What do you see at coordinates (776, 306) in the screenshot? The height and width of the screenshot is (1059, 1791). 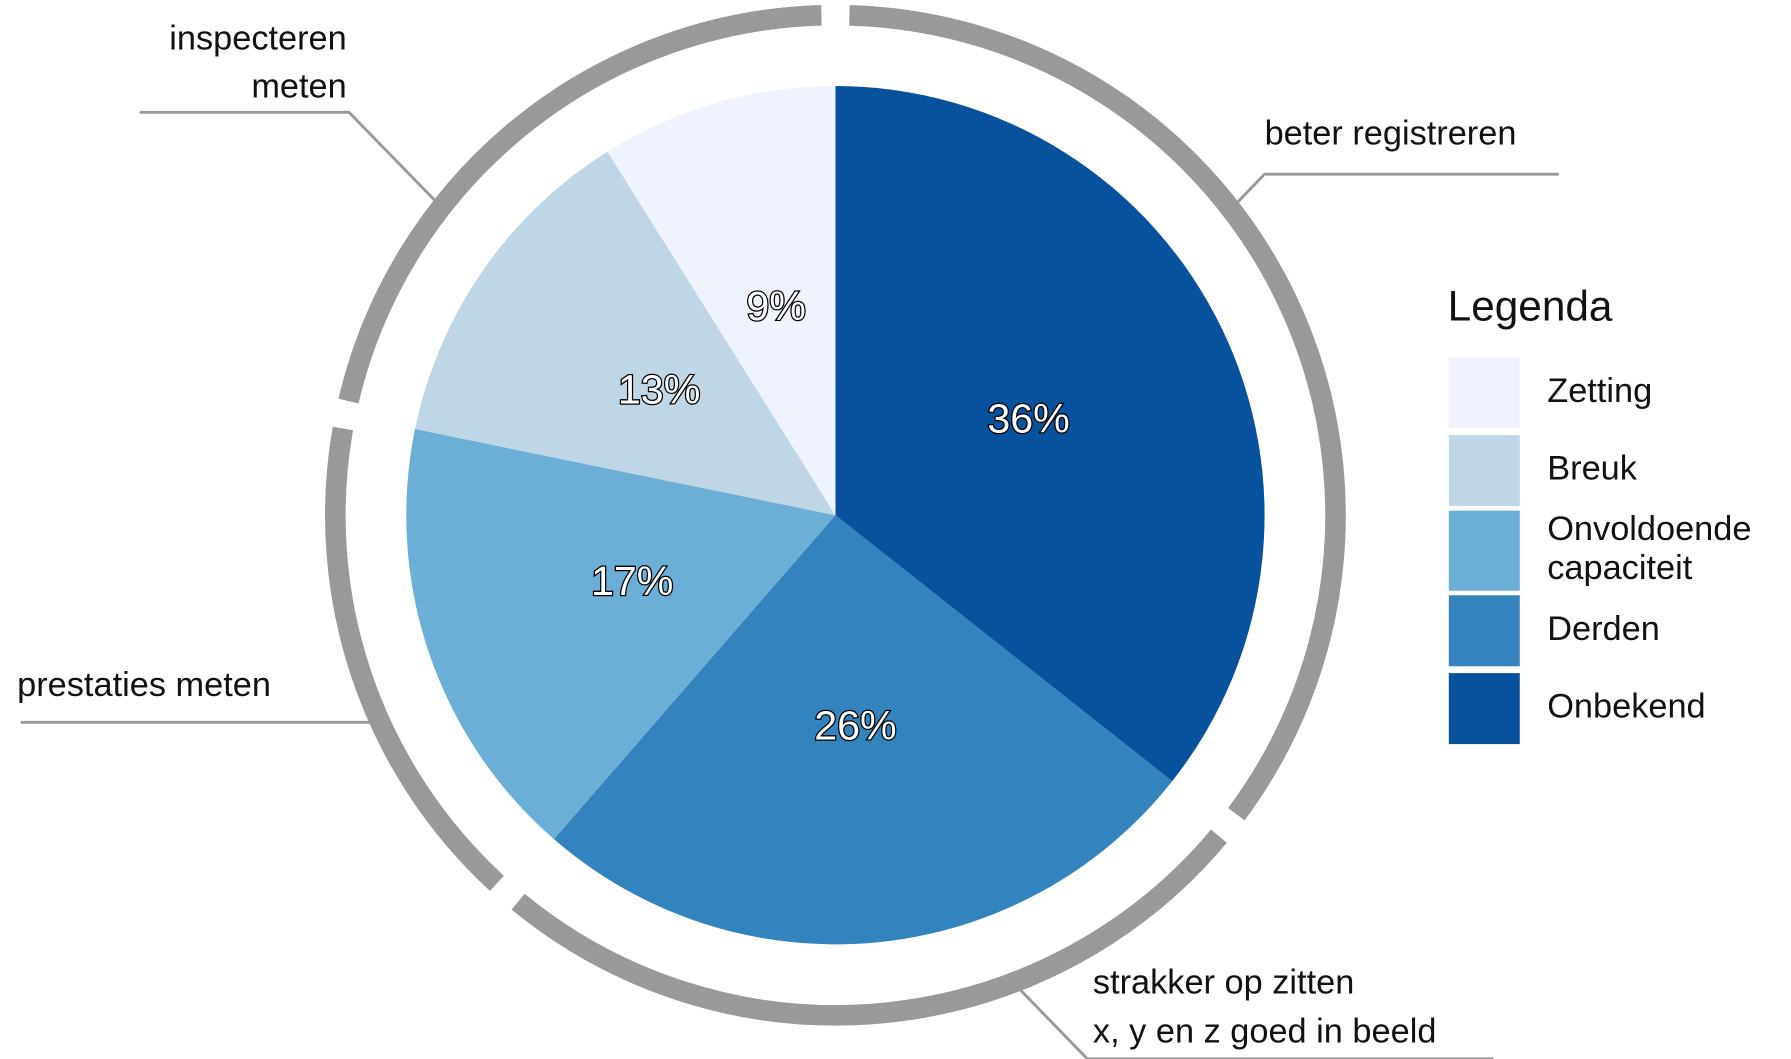 I see `slice-label: 9%` at bounding box center [776, 306].